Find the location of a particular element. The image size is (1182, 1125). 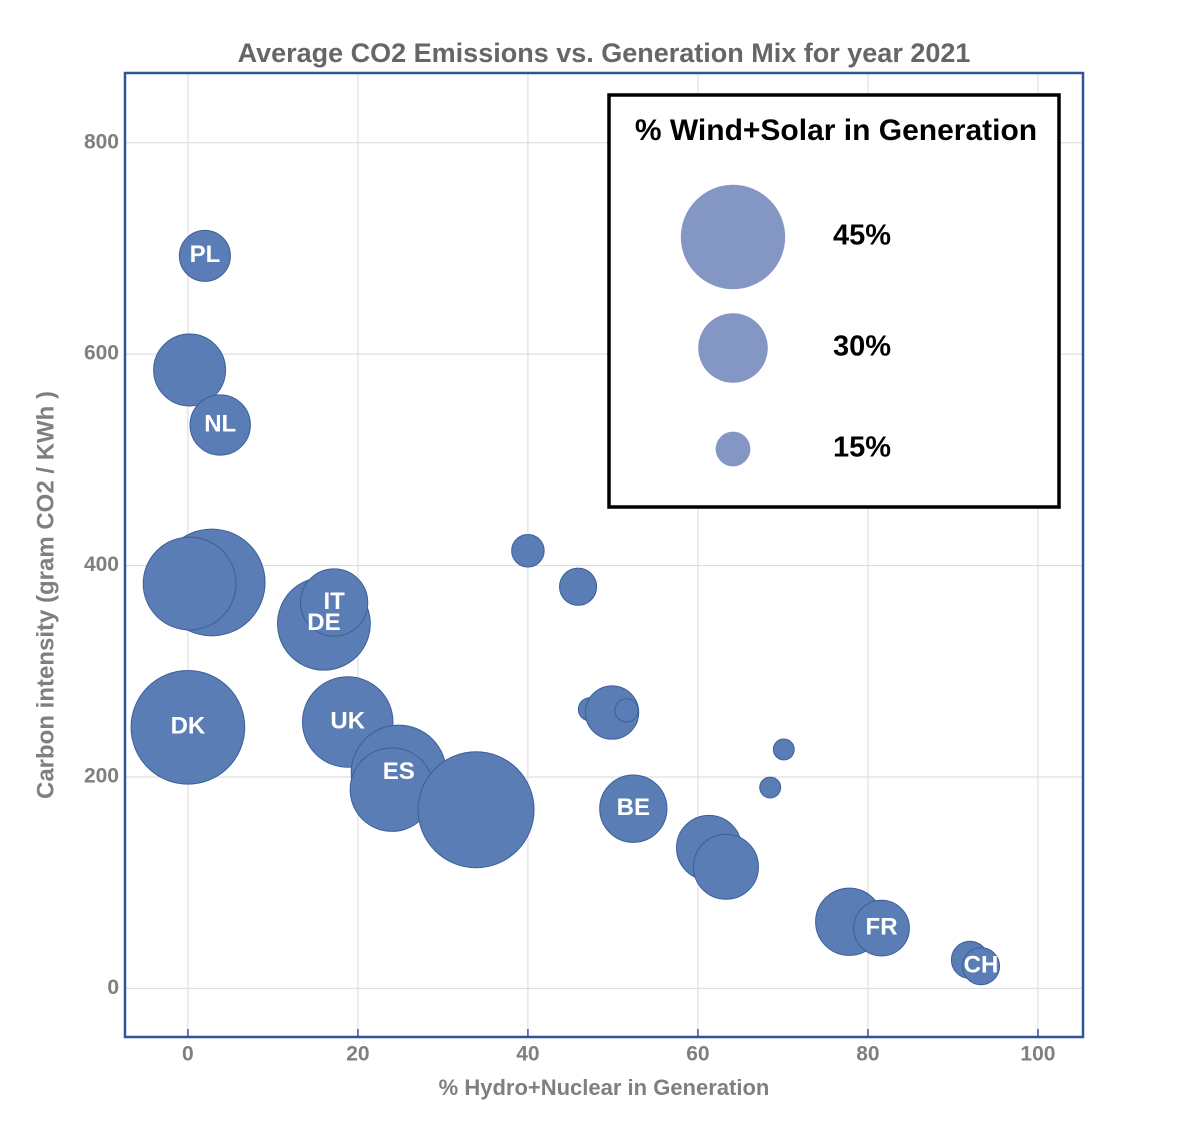

bubble-label: CH is located at coordinates (981, 965).